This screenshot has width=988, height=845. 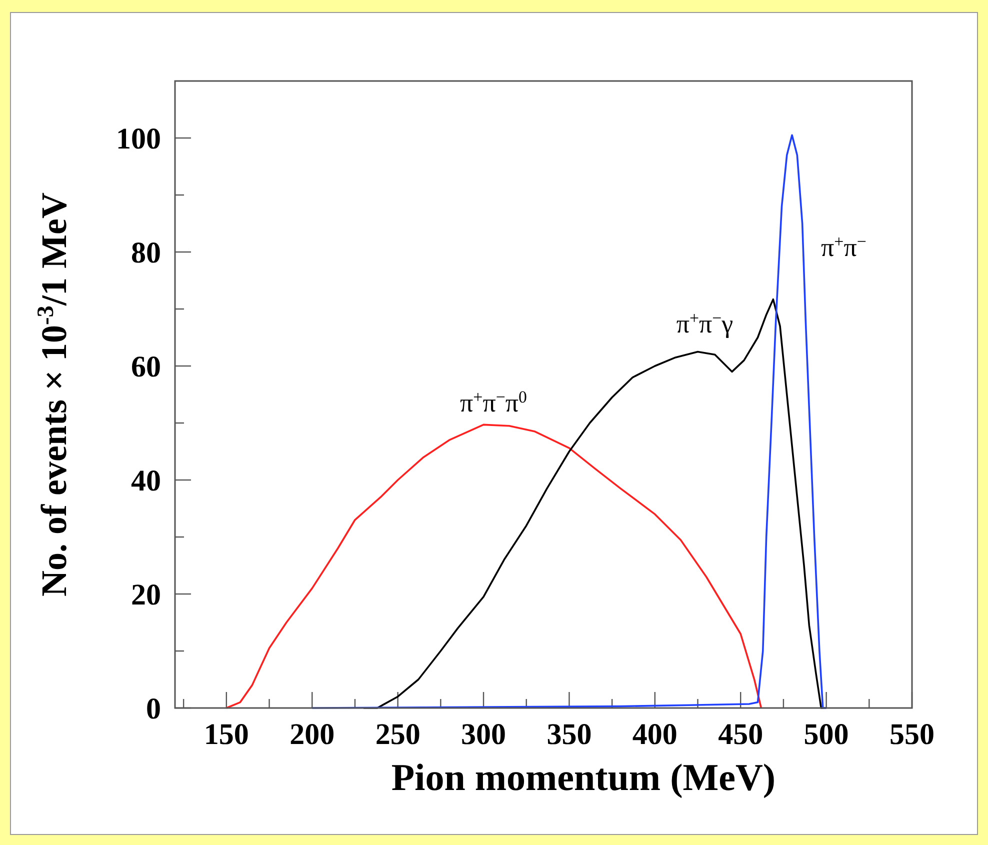 What do you see at coordinates (146, 253) in the screenshot?
I see `y-tick-label: 80` at bounding box center [146, 253].